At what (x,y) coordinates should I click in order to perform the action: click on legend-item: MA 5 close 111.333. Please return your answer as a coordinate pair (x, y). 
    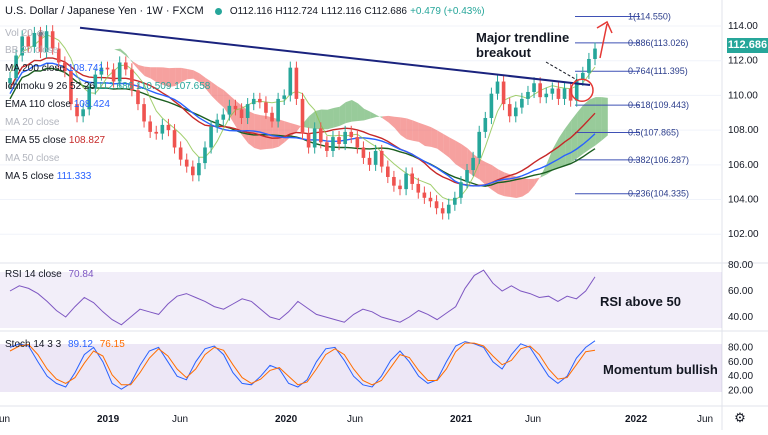
    Looking at the image, I should click on (48, 177).